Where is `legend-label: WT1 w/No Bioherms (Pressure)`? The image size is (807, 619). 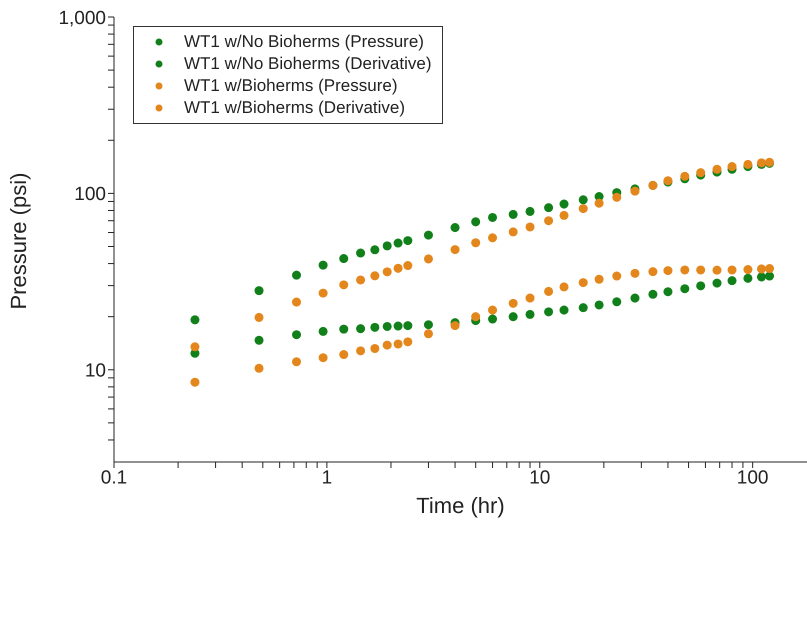
legend-label: WT1 w/No Bioherms (Pressure) is located at coordinates (304, 42).